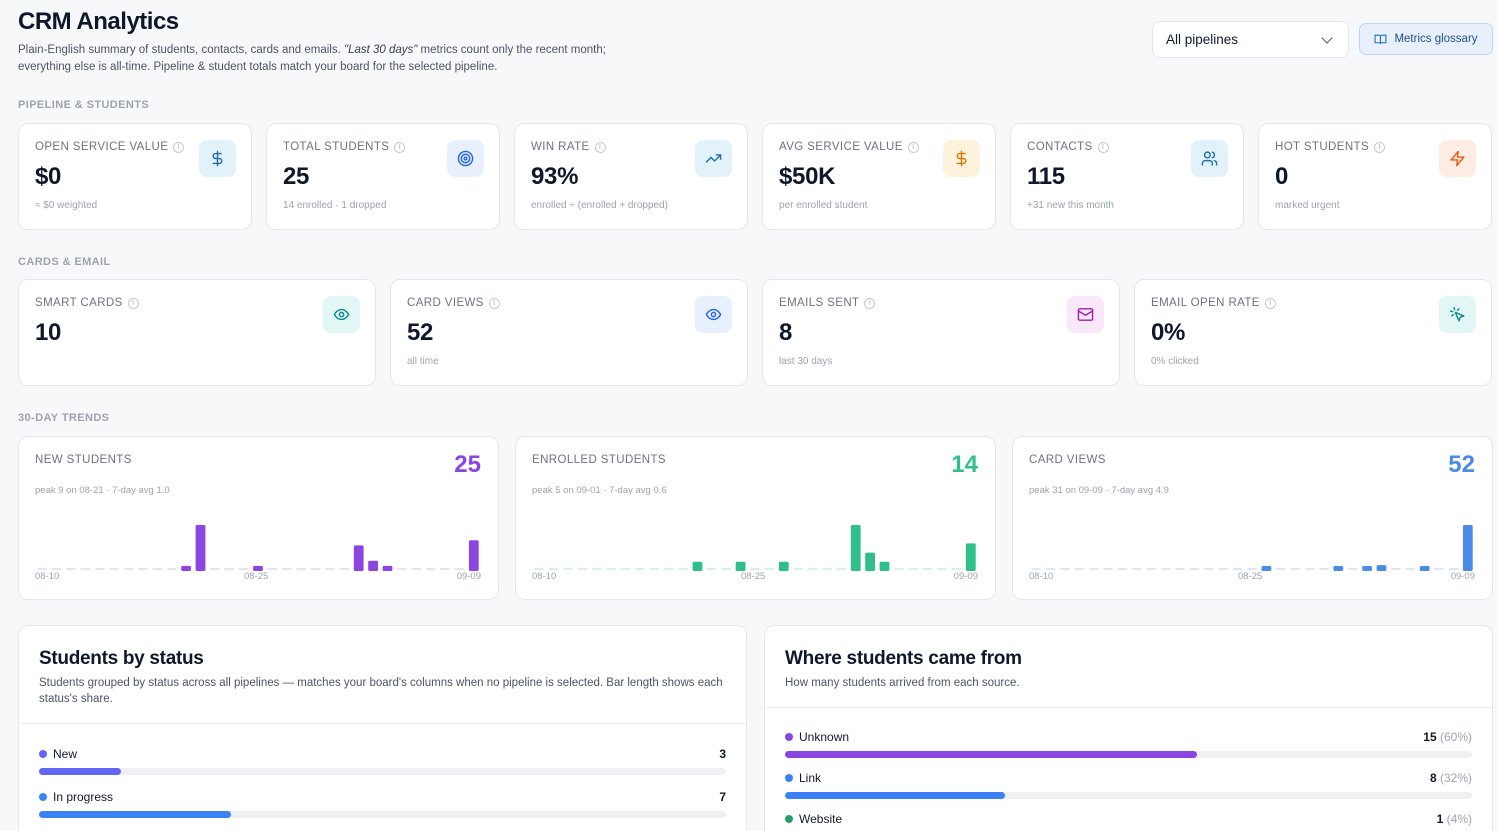  I want to click on source-row: Website 1 (4%), so click(1128, 821).